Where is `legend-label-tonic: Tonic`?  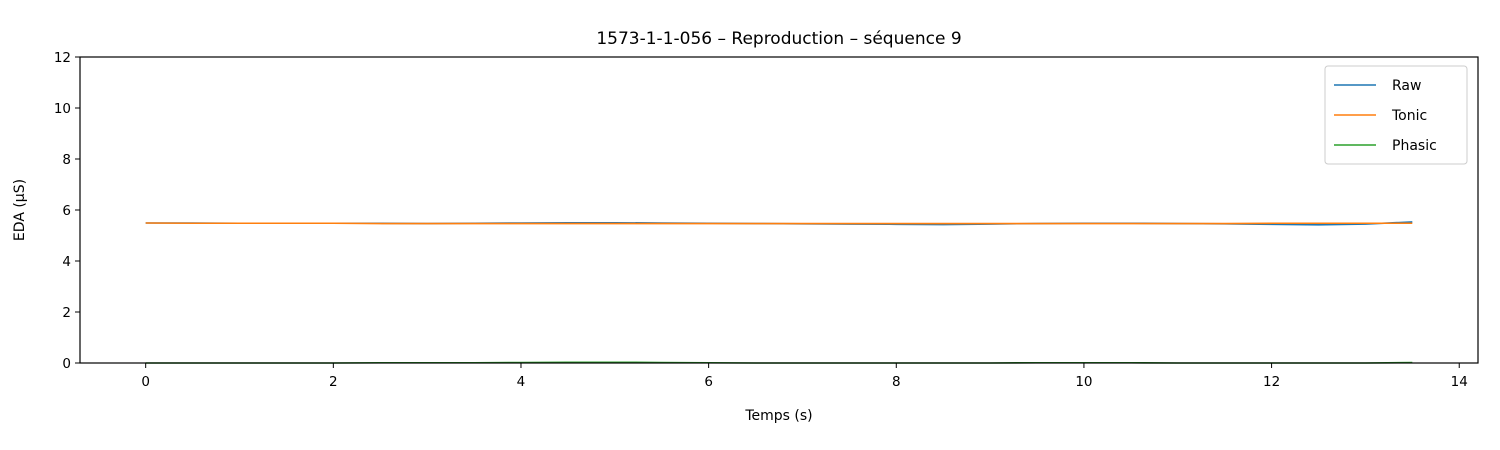
legend-label-tonic: Tonic is located at coordinates (1409, 116).